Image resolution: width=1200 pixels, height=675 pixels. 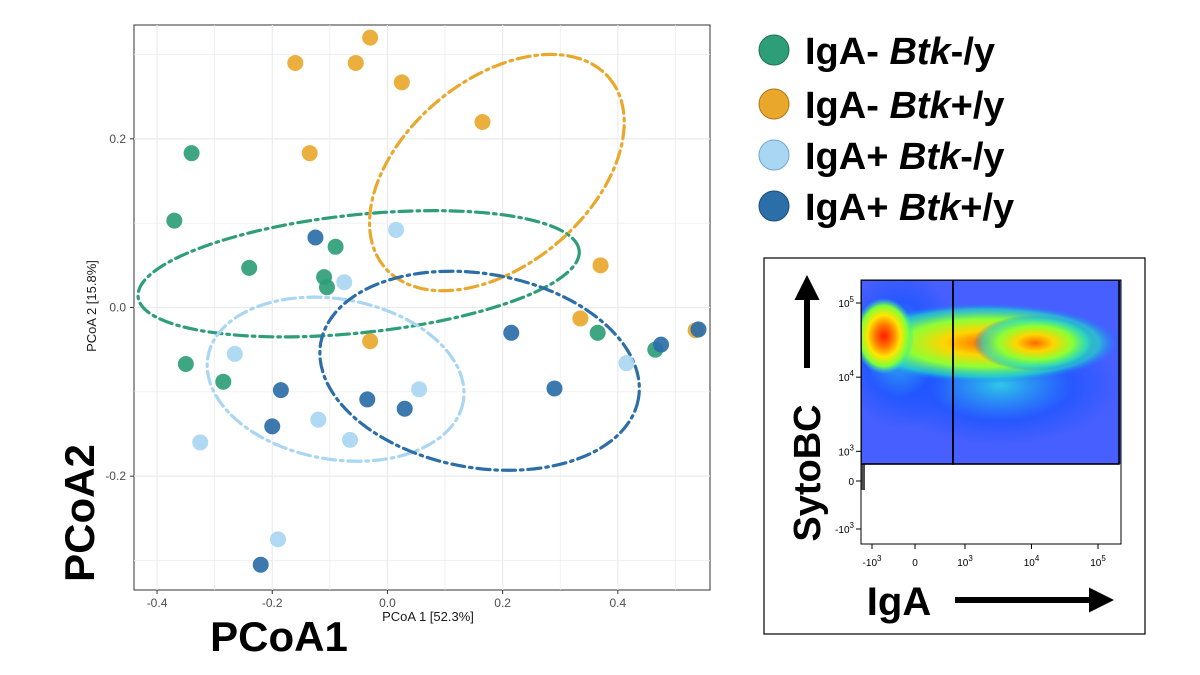 I want to click on legend-item-iga-pos-btk-neg: IgA+ Btk-/y, so click(x=881, y=157).